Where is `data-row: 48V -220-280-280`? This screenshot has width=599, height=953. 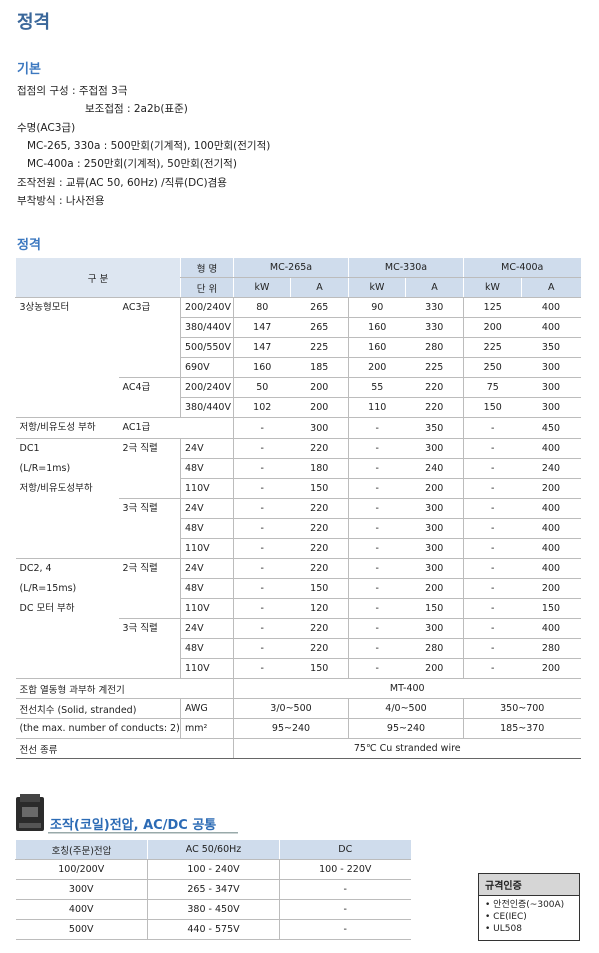 data-row: 48V -220-280-280 is located at coordinates (298, 648).